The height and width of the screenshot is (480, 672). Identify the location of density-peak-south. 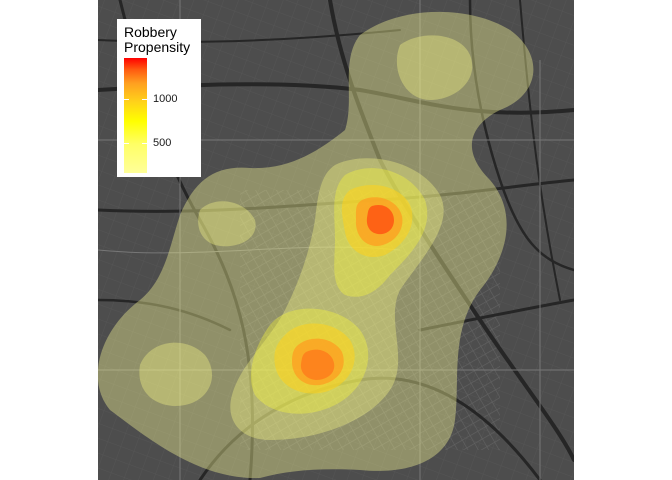
(317, 364).